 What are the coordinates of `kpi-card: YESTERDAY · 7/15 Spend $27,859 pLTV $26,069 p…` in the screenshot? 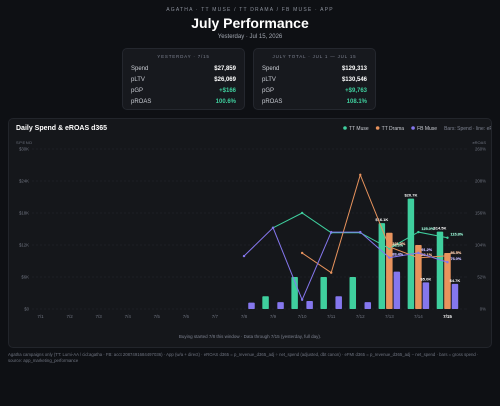 It's located at (183, 79).